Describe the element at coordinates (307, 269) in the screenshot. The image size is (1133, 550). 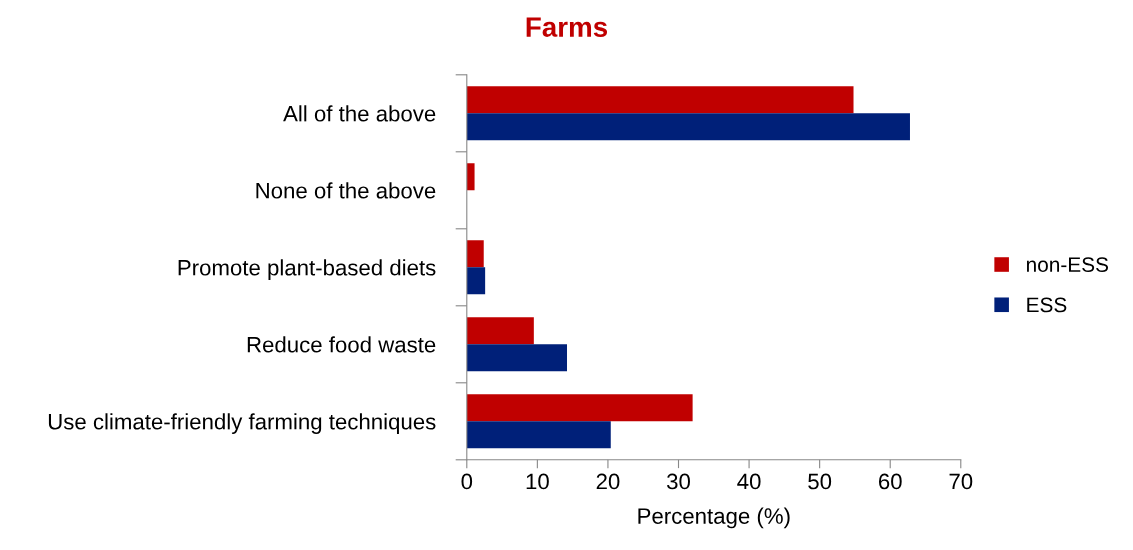
I see `y-tick-label: Promote plant-based diets` at that location.